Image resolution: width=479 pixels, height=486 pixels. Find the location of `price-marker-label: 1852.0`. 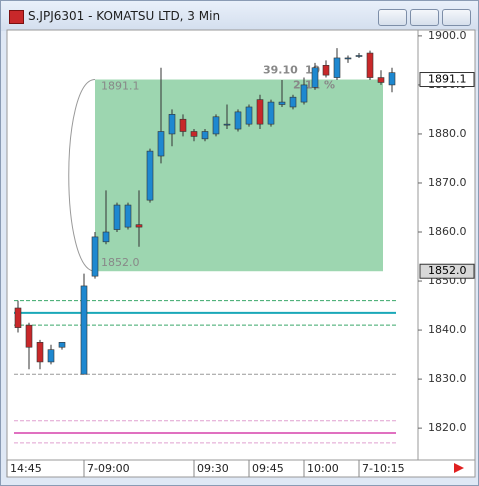

price-marker-label: 1852.0 is located at coordinates (447, 270).